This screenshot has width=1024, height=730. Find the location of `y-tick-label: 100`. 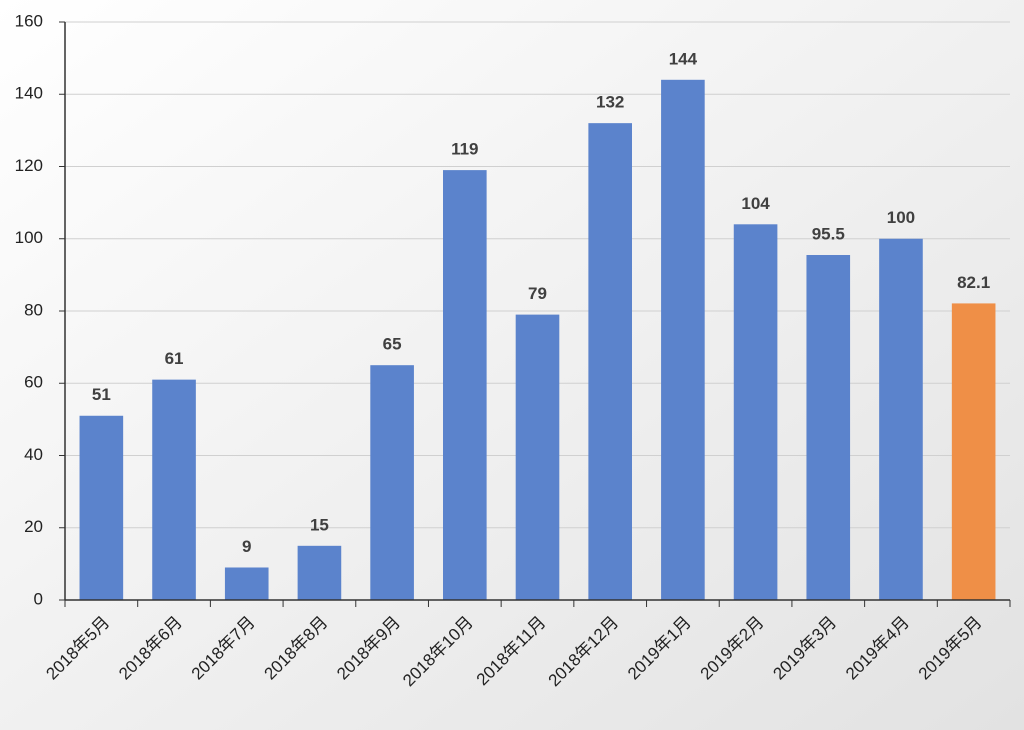

y-tick-label: 100 is located at coordinates (29, 237).